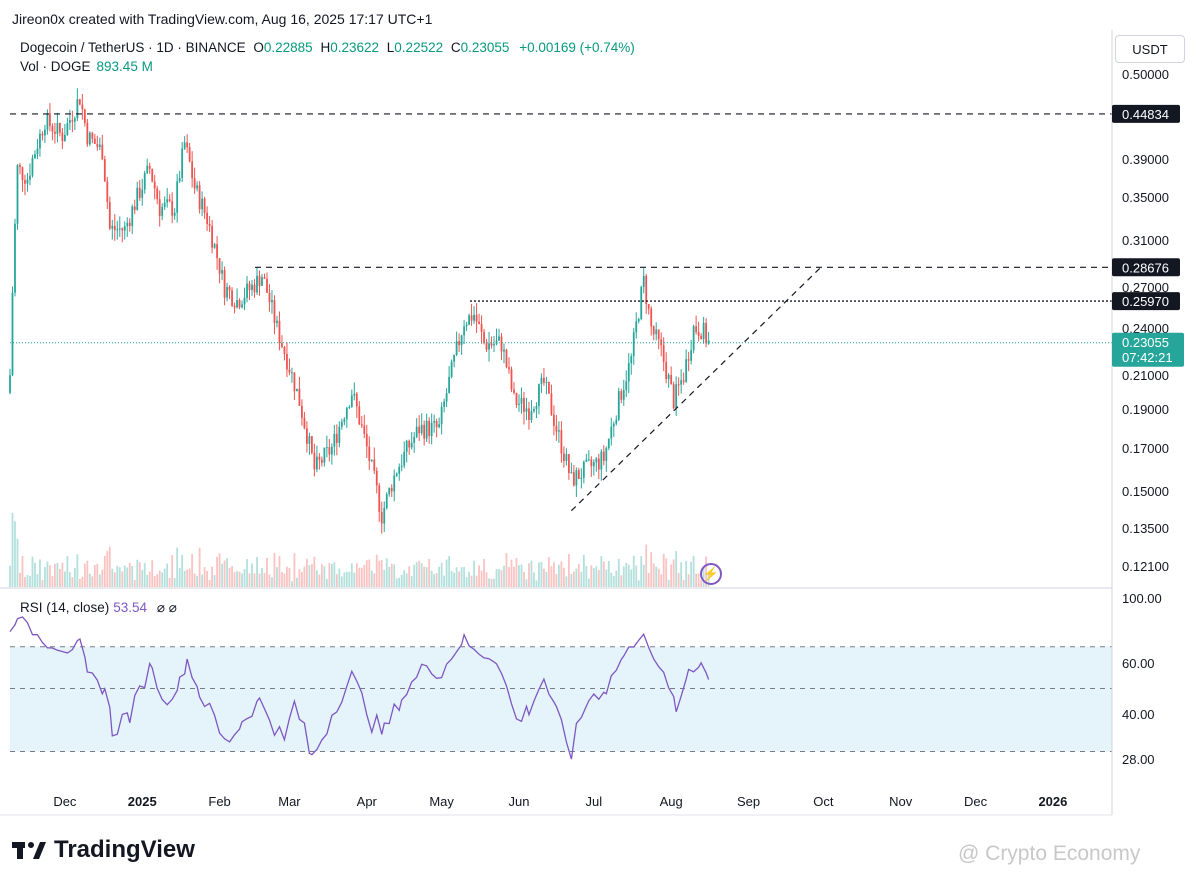  Describe the element at coordinates (55, 66) in the screenshot. I see `volume-label: Vol · DOGE` at that location.